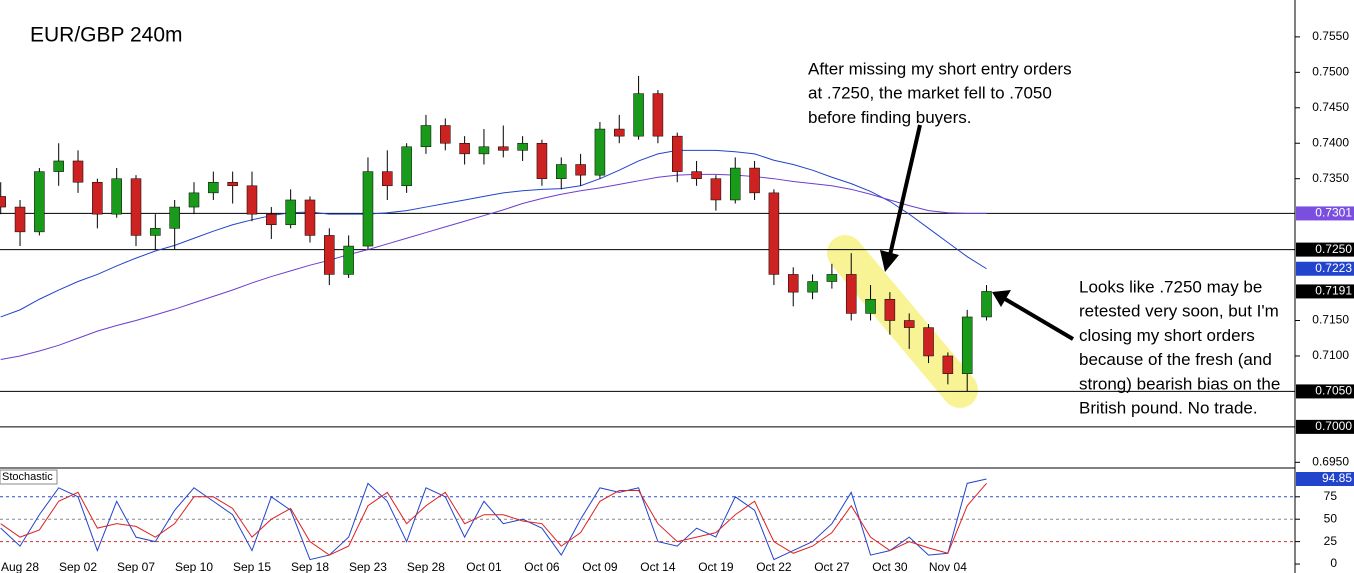  What do you see at coordinates (1333, 391) in the screenshot?
I see `level-label: 0.7050` at bounding box center [1333, 391].